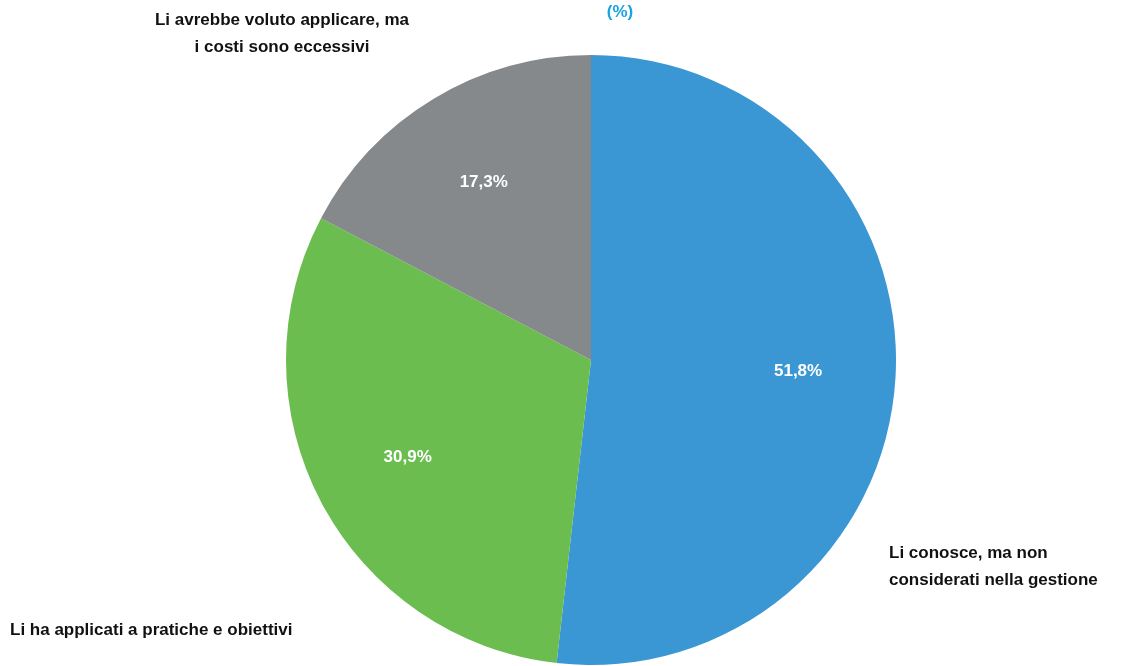 This screenshot has height=666, width=1148. Describe the element at coordinates (798, 371) in the screenshot. I see `data-label: 51,8%` at that location.